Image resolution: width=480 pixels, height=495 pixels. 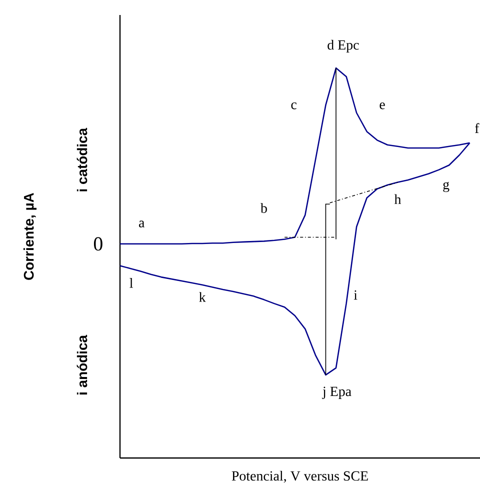 I want to click on text: d Epc, so click(x=343, y=46).